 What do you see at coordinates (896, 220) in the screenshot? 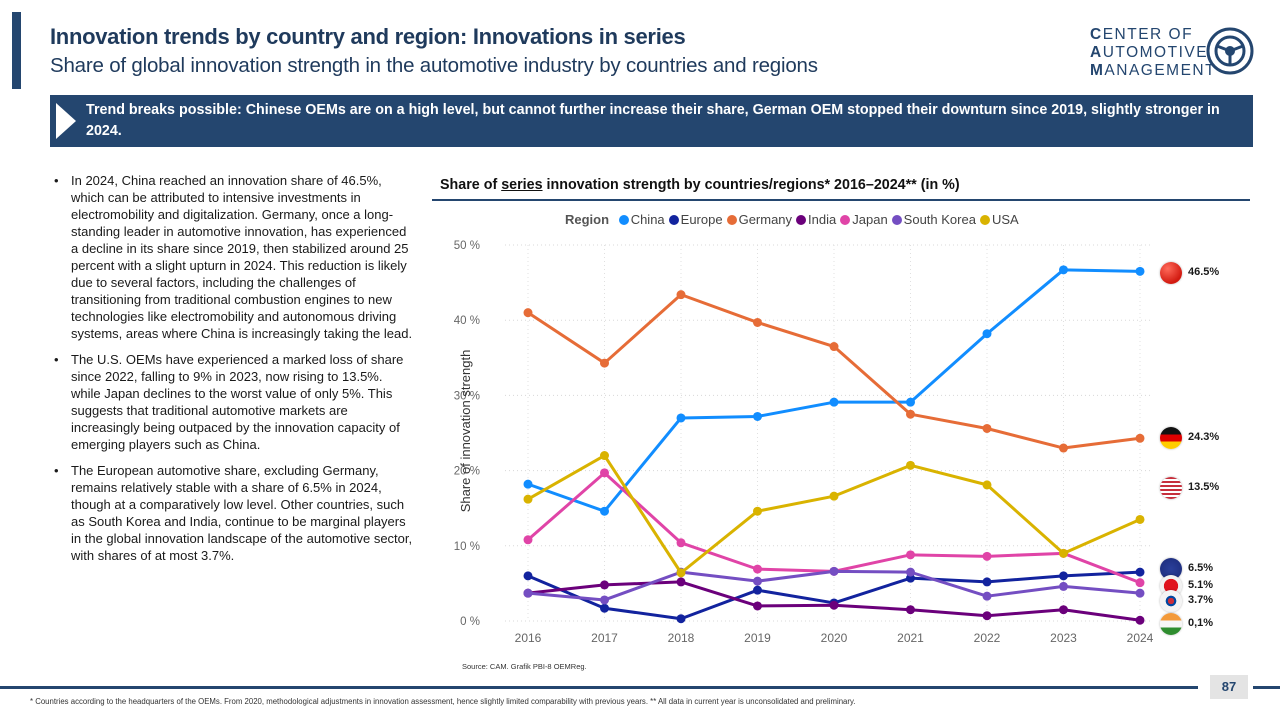
I see `legend-marker-south-korea` at bounding box center [896, 220].